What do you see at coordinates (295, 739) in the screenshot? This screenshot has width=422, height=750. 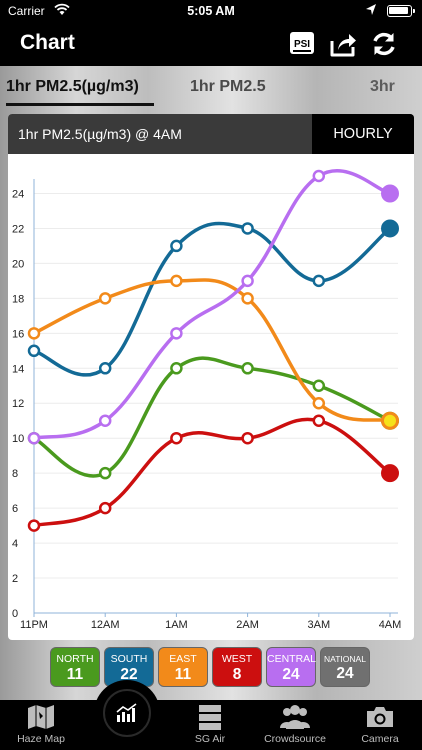 I see `tabbar-label-crowdsource: Crowdsource` at bounding box center [295, 739].